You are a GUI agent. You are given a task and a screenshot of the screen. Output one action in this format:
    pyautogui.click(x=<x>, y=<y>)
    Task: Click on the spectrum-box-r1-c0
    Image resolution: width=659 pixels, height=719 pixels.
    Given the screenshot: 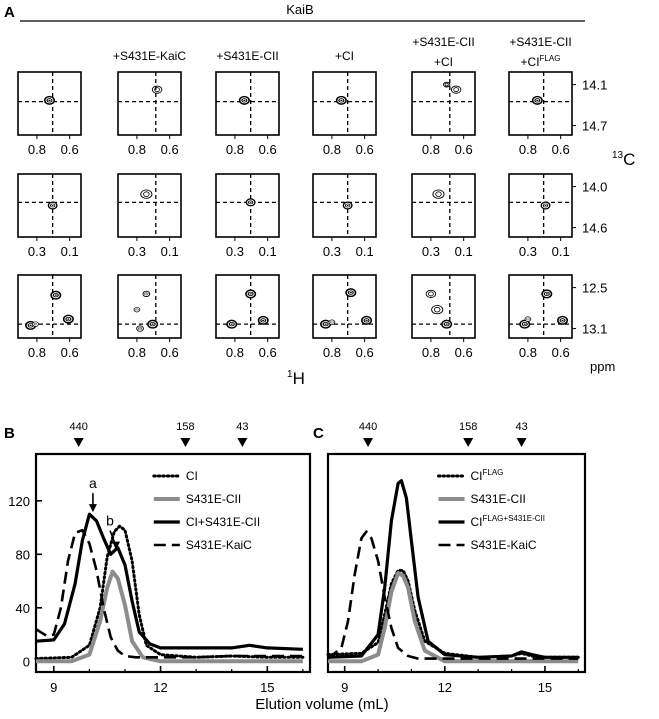 What is the action you would take?
    pyautogui.click(x=49, y=205)
    